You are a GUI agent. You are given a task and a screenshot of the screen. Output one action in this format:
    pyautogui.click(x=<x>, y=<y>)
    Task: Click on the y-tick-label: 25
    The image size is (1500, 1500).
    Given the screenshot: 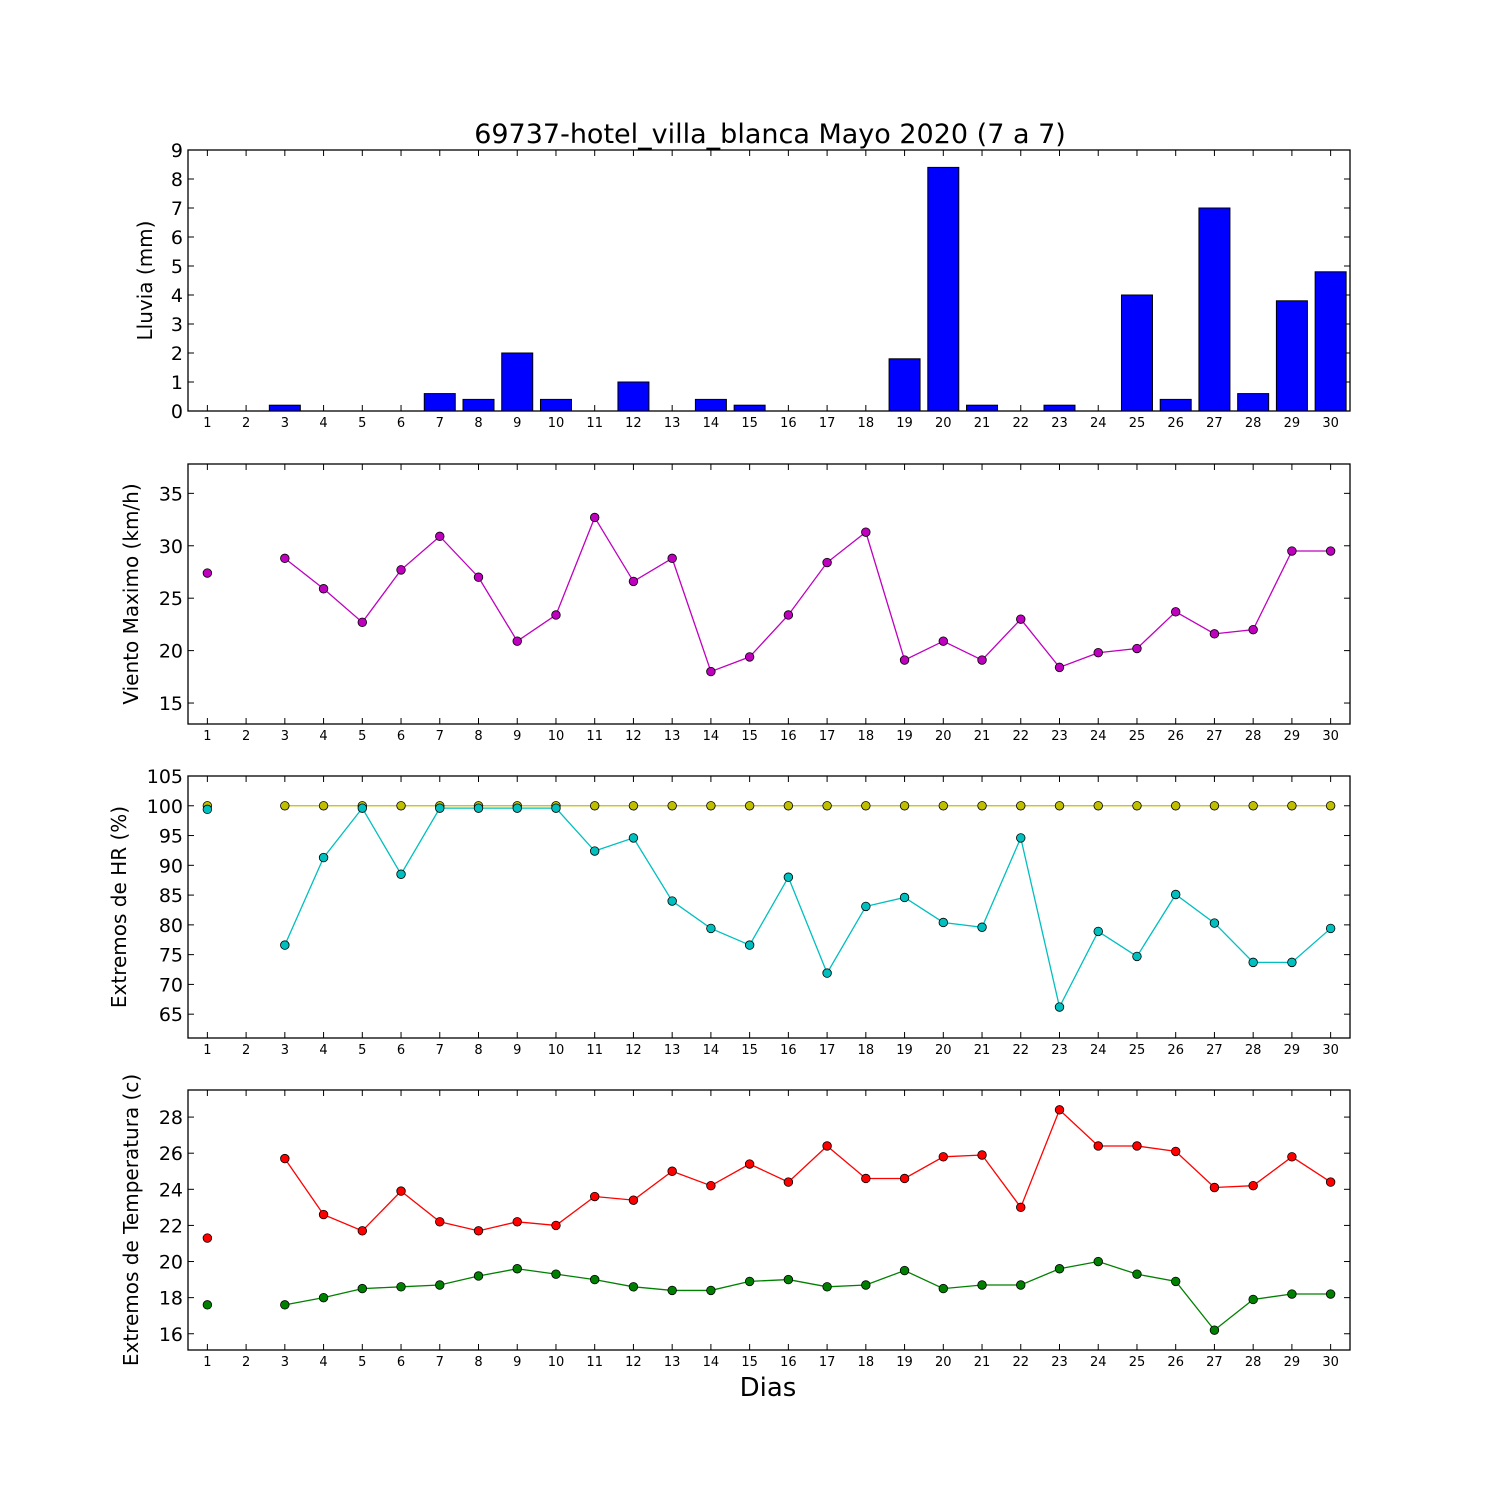 What is the action you would take?
    pyautogui.click(x=171, y=599)
    